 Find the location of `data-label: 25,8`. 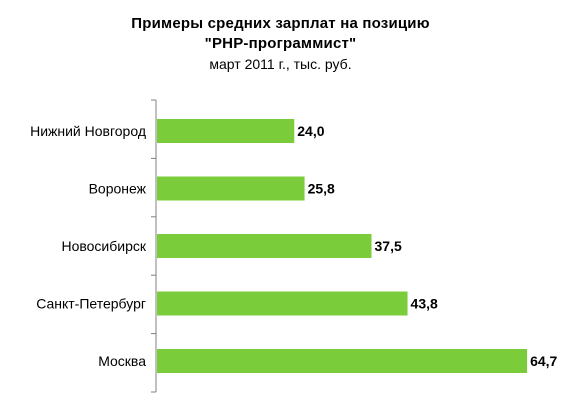

data-label: 25,8 is located at coordinates (321, 189).